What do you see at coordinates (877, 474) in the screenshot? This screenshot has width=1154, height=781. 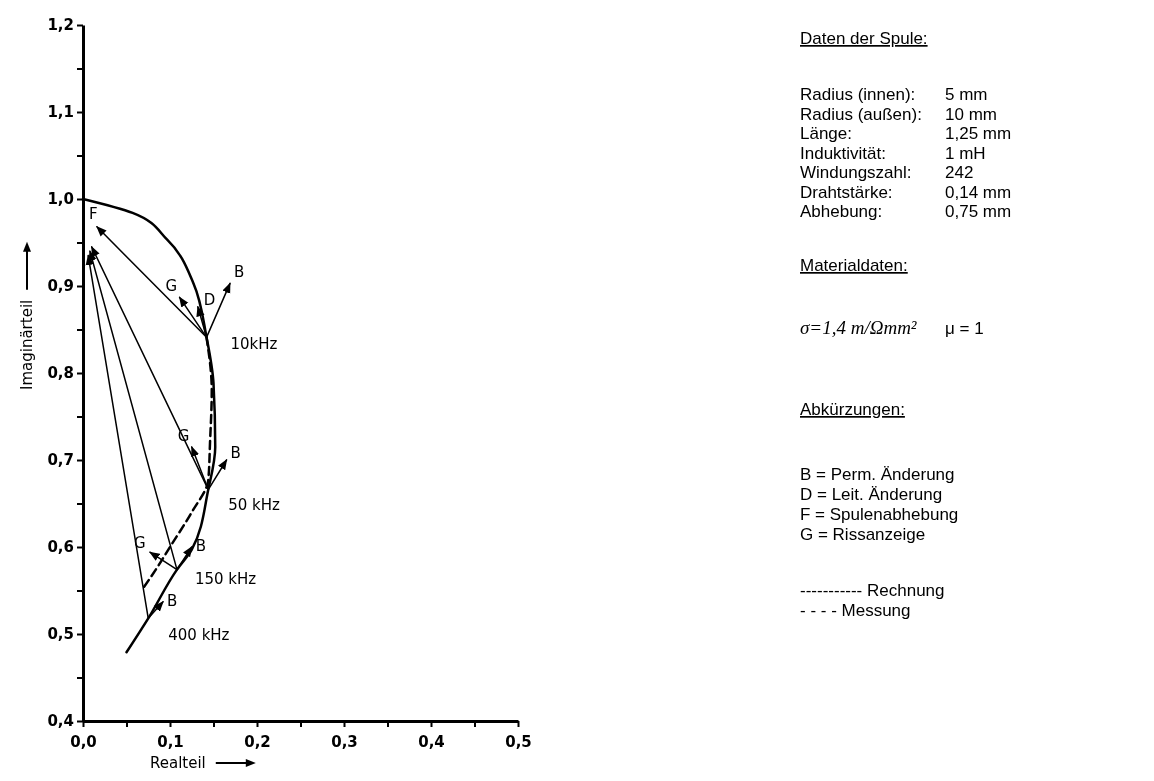 I see `text: B = Perm. Änderung` at bounding box center [877, 474].